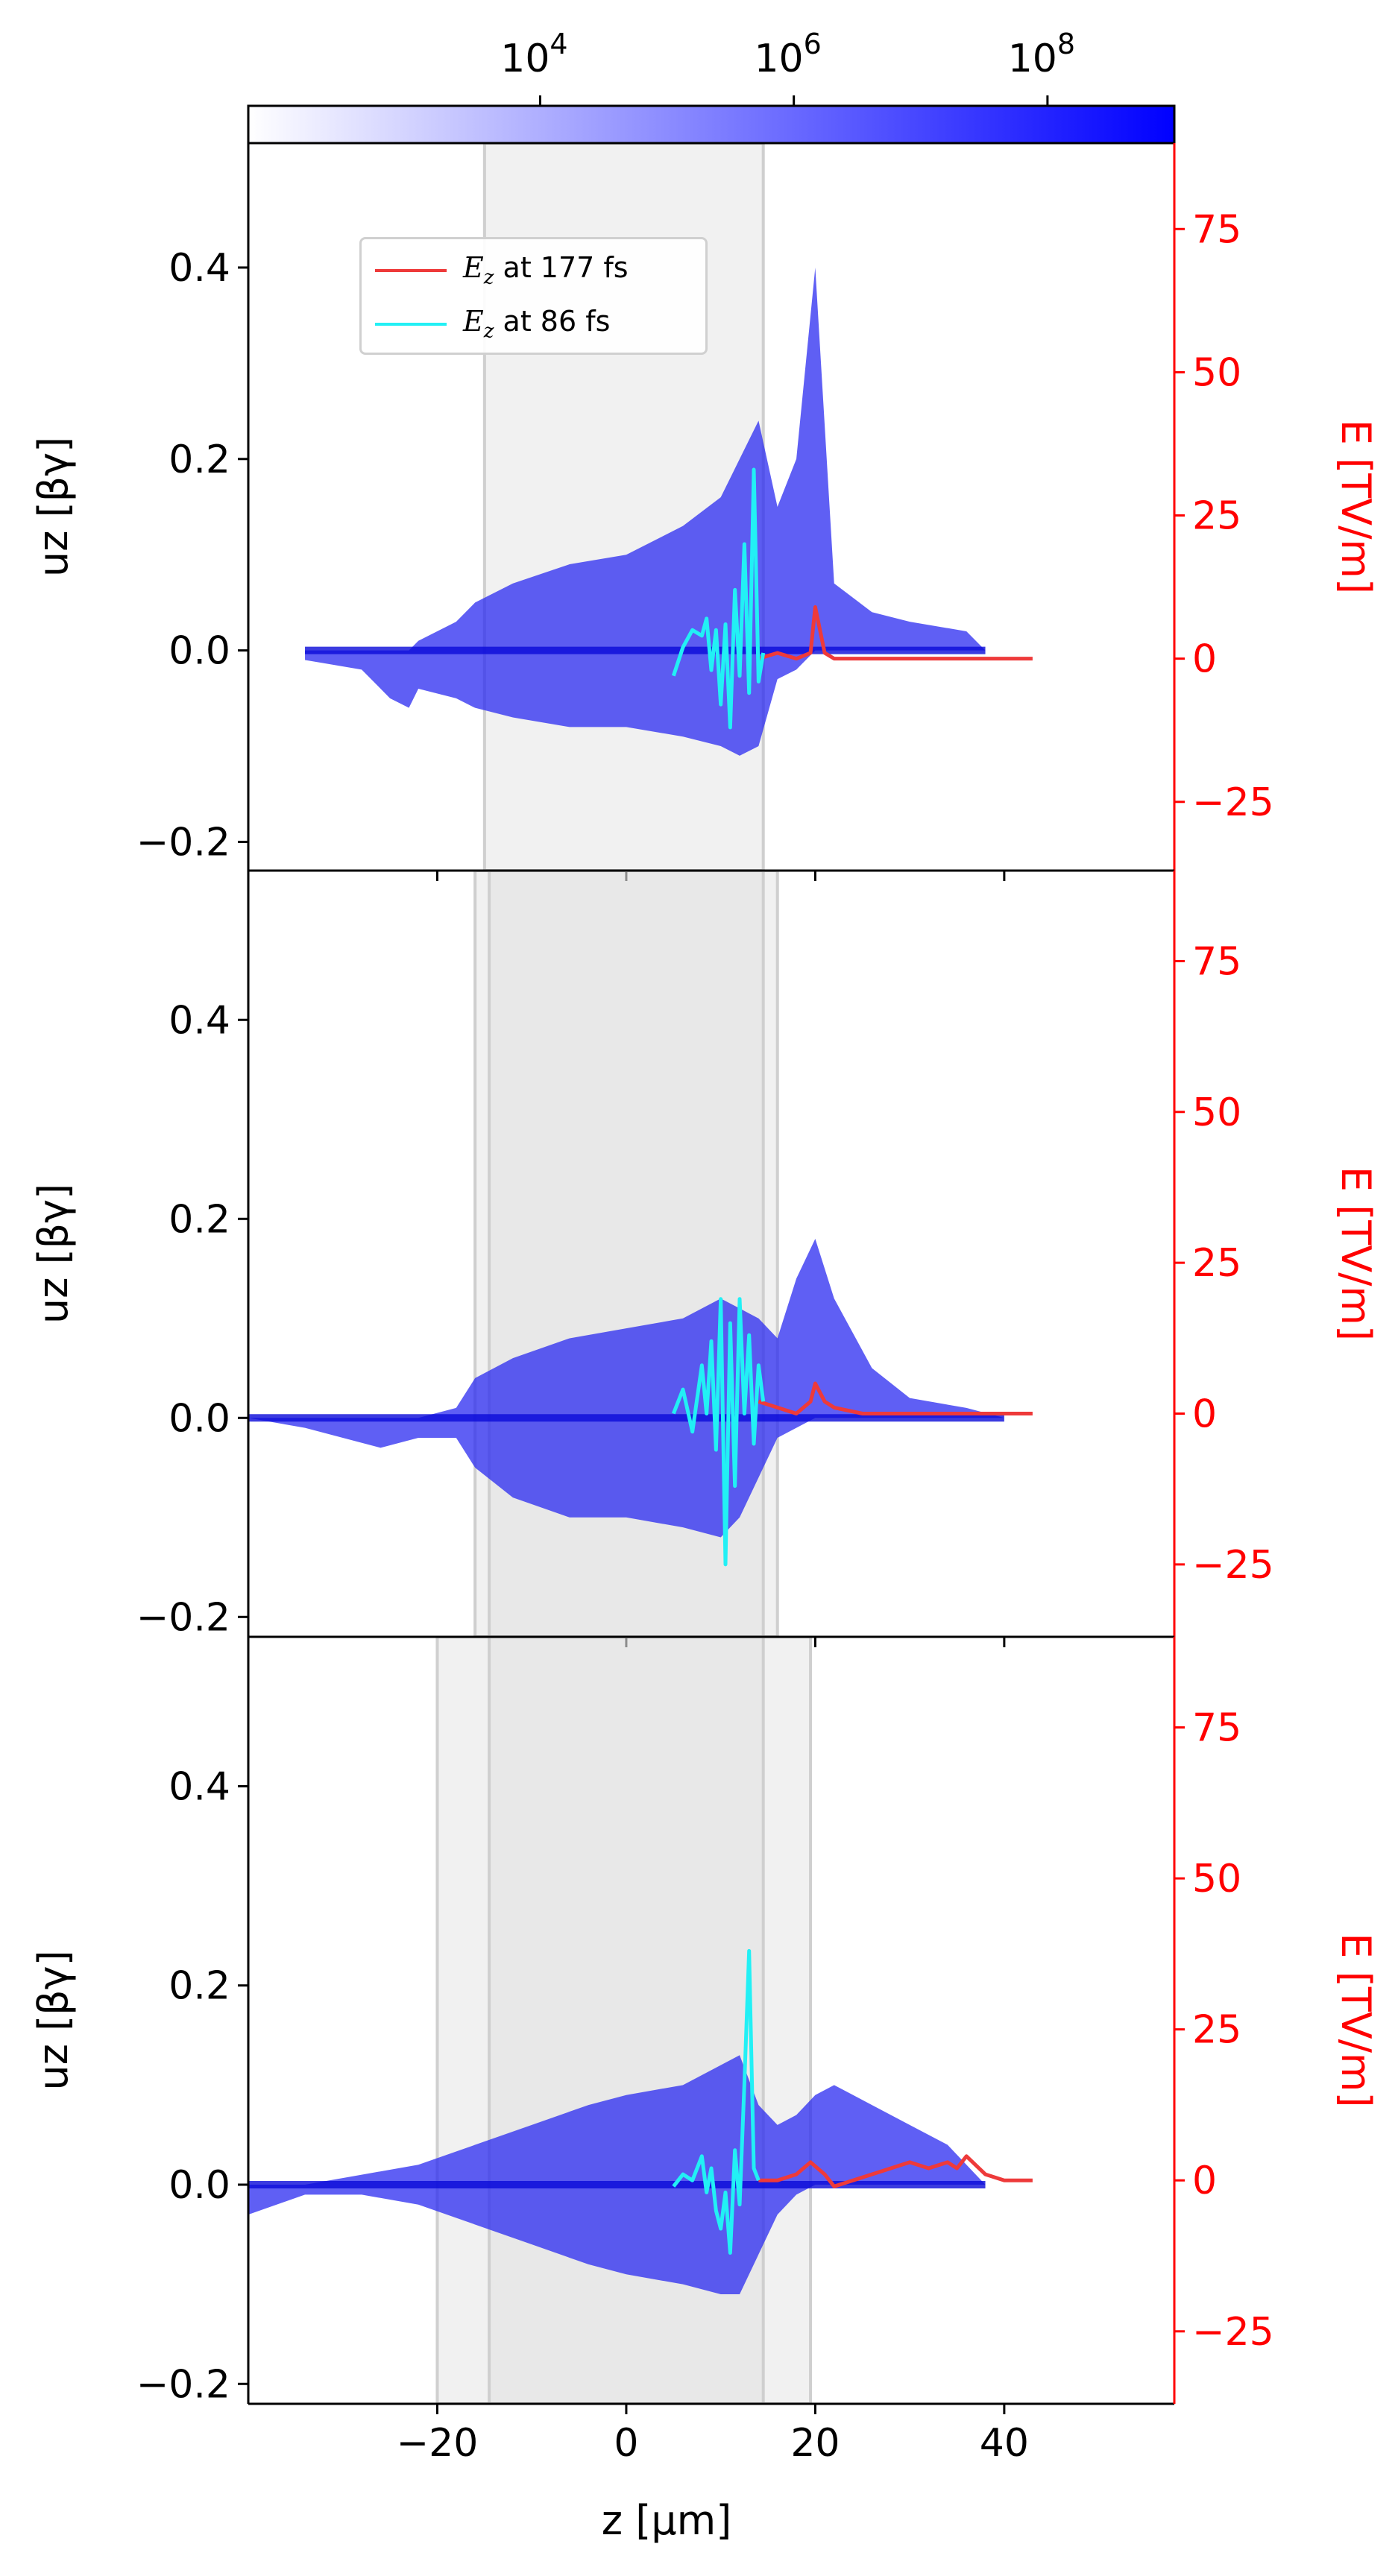  I want to click on colorbar-tick-exponent: 4, so click(558, 44).